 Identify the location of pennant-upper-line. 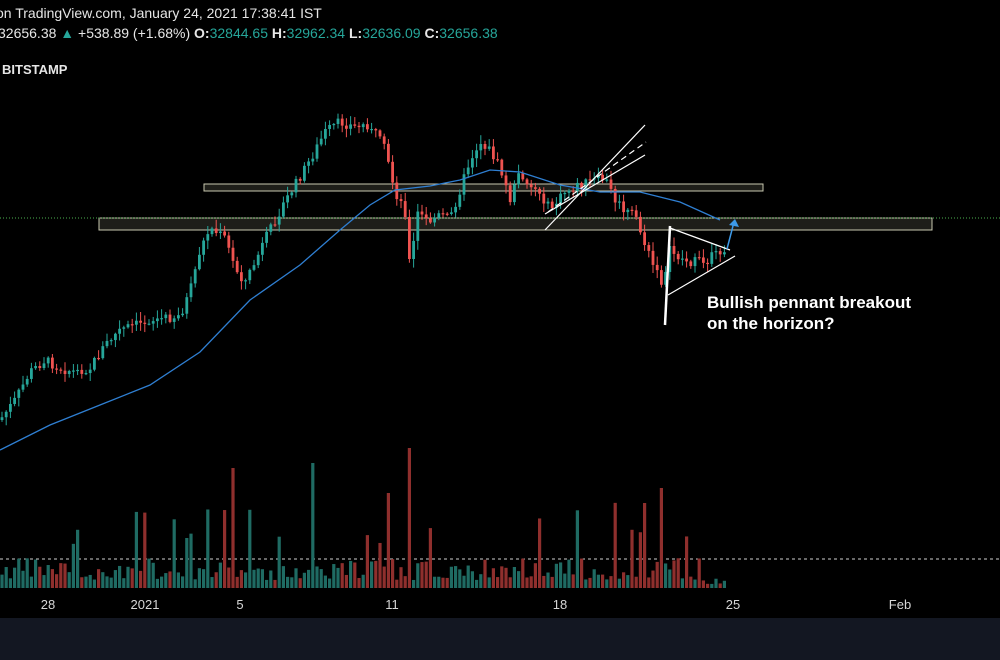
(700, 239).